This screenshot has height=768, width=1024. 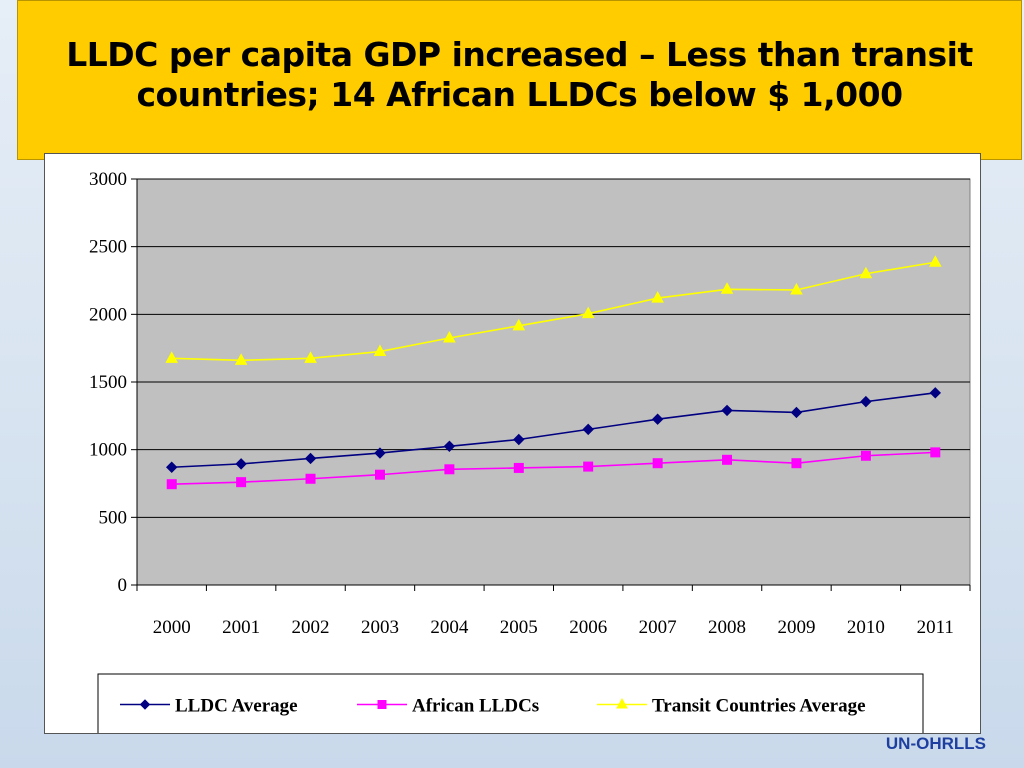 What do you see at coordinates (475, 706) in the screenshot?
I see `legend-label: African LLDCs` at bounding box center [475, 706].